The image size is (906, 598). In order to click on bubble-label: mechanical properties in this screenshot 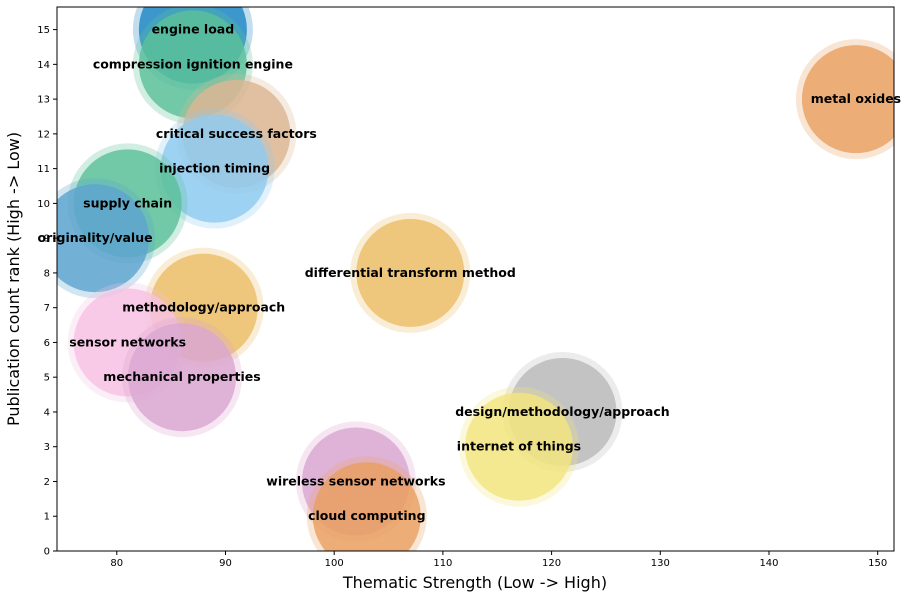, I will do `click(181, 376)`.